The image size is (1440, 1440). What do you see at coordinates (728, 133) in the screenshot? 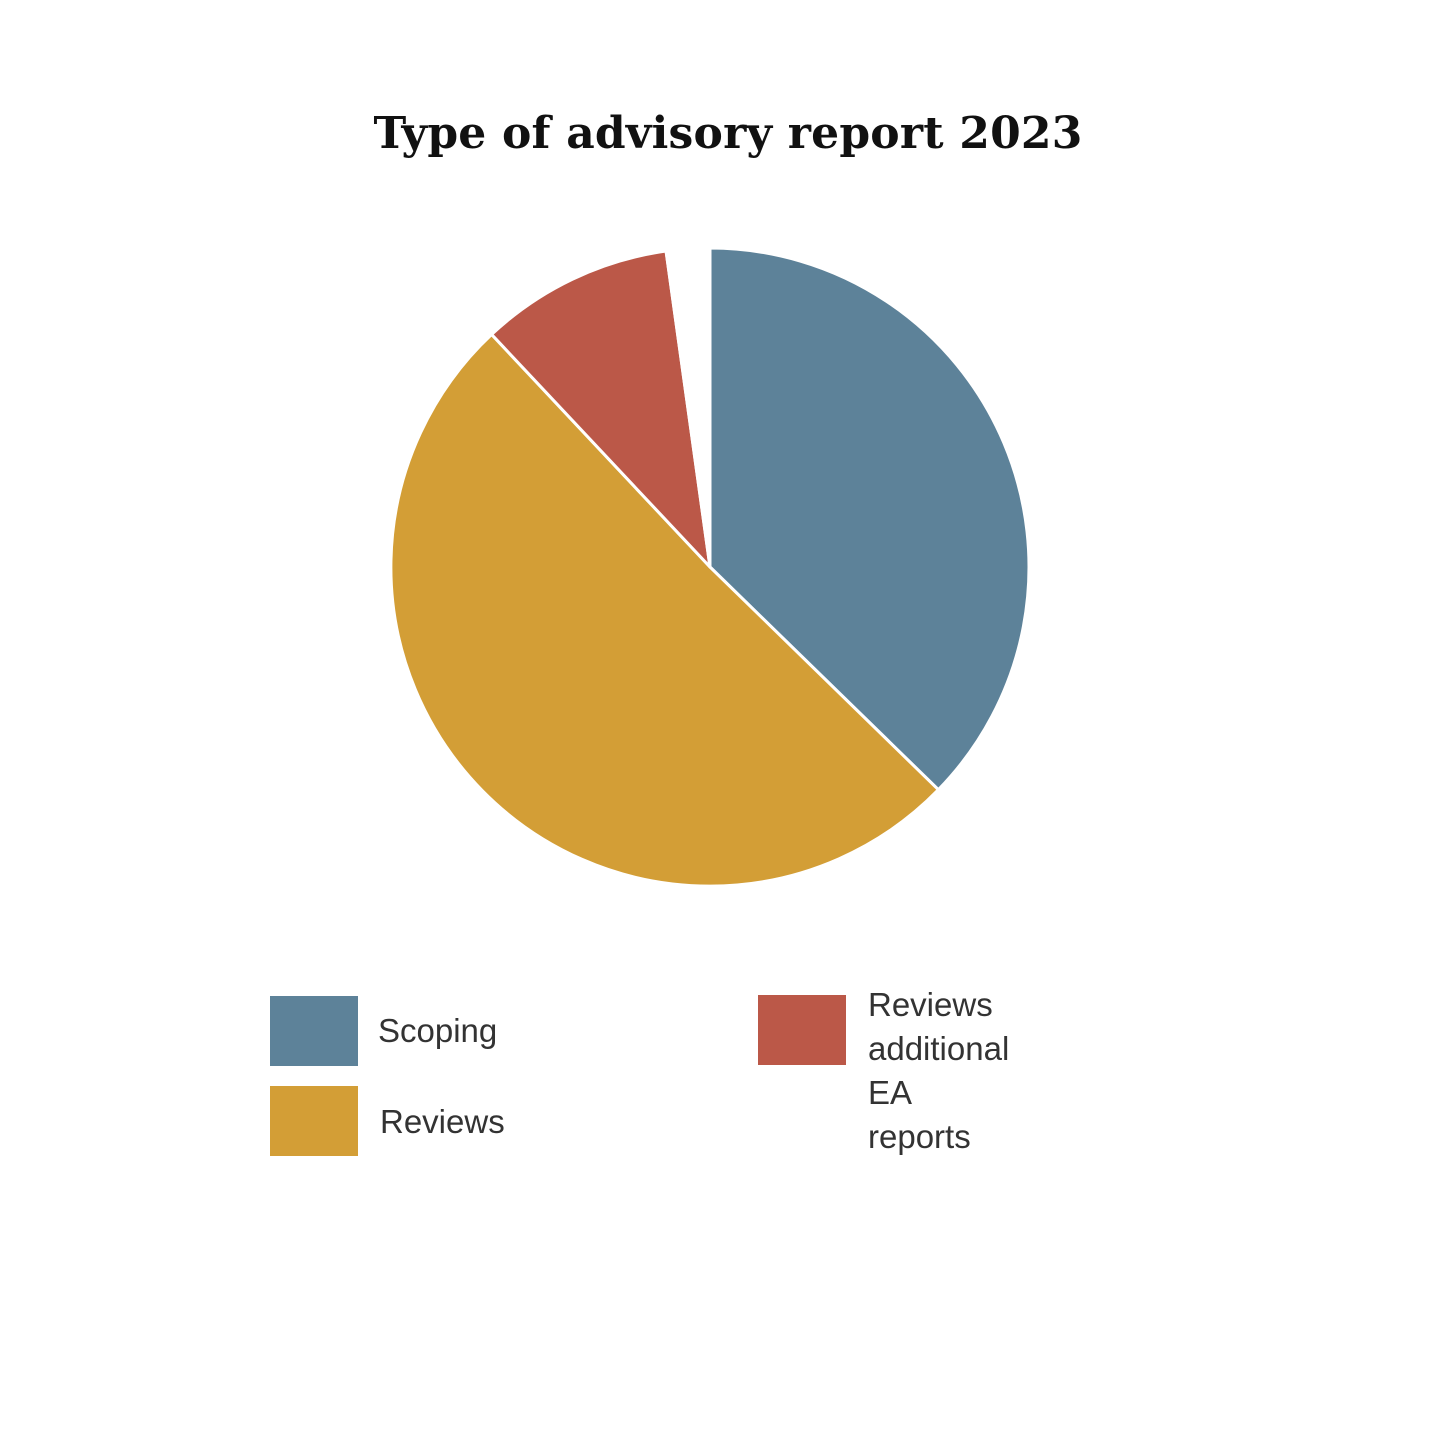
I see `chart-title: Type of advisory report 2023` at bounding box center [728, 133].